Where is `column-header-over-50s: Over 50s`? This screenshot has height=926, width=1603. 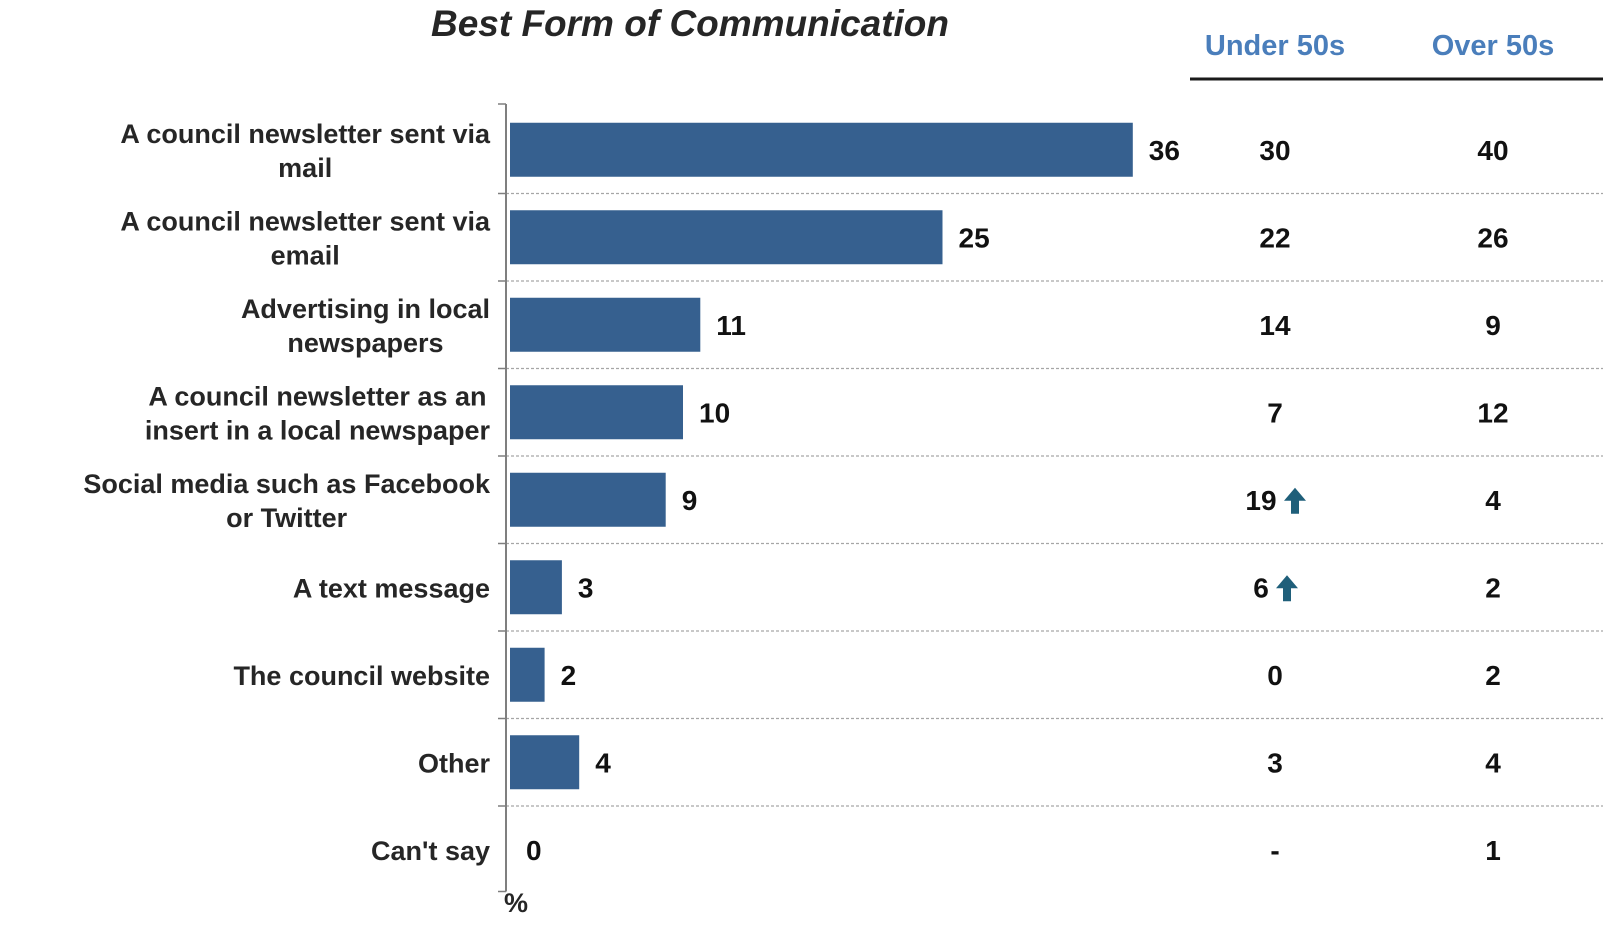 column-header-over-50s: Over 50s is located at coordinates (1493, 46).